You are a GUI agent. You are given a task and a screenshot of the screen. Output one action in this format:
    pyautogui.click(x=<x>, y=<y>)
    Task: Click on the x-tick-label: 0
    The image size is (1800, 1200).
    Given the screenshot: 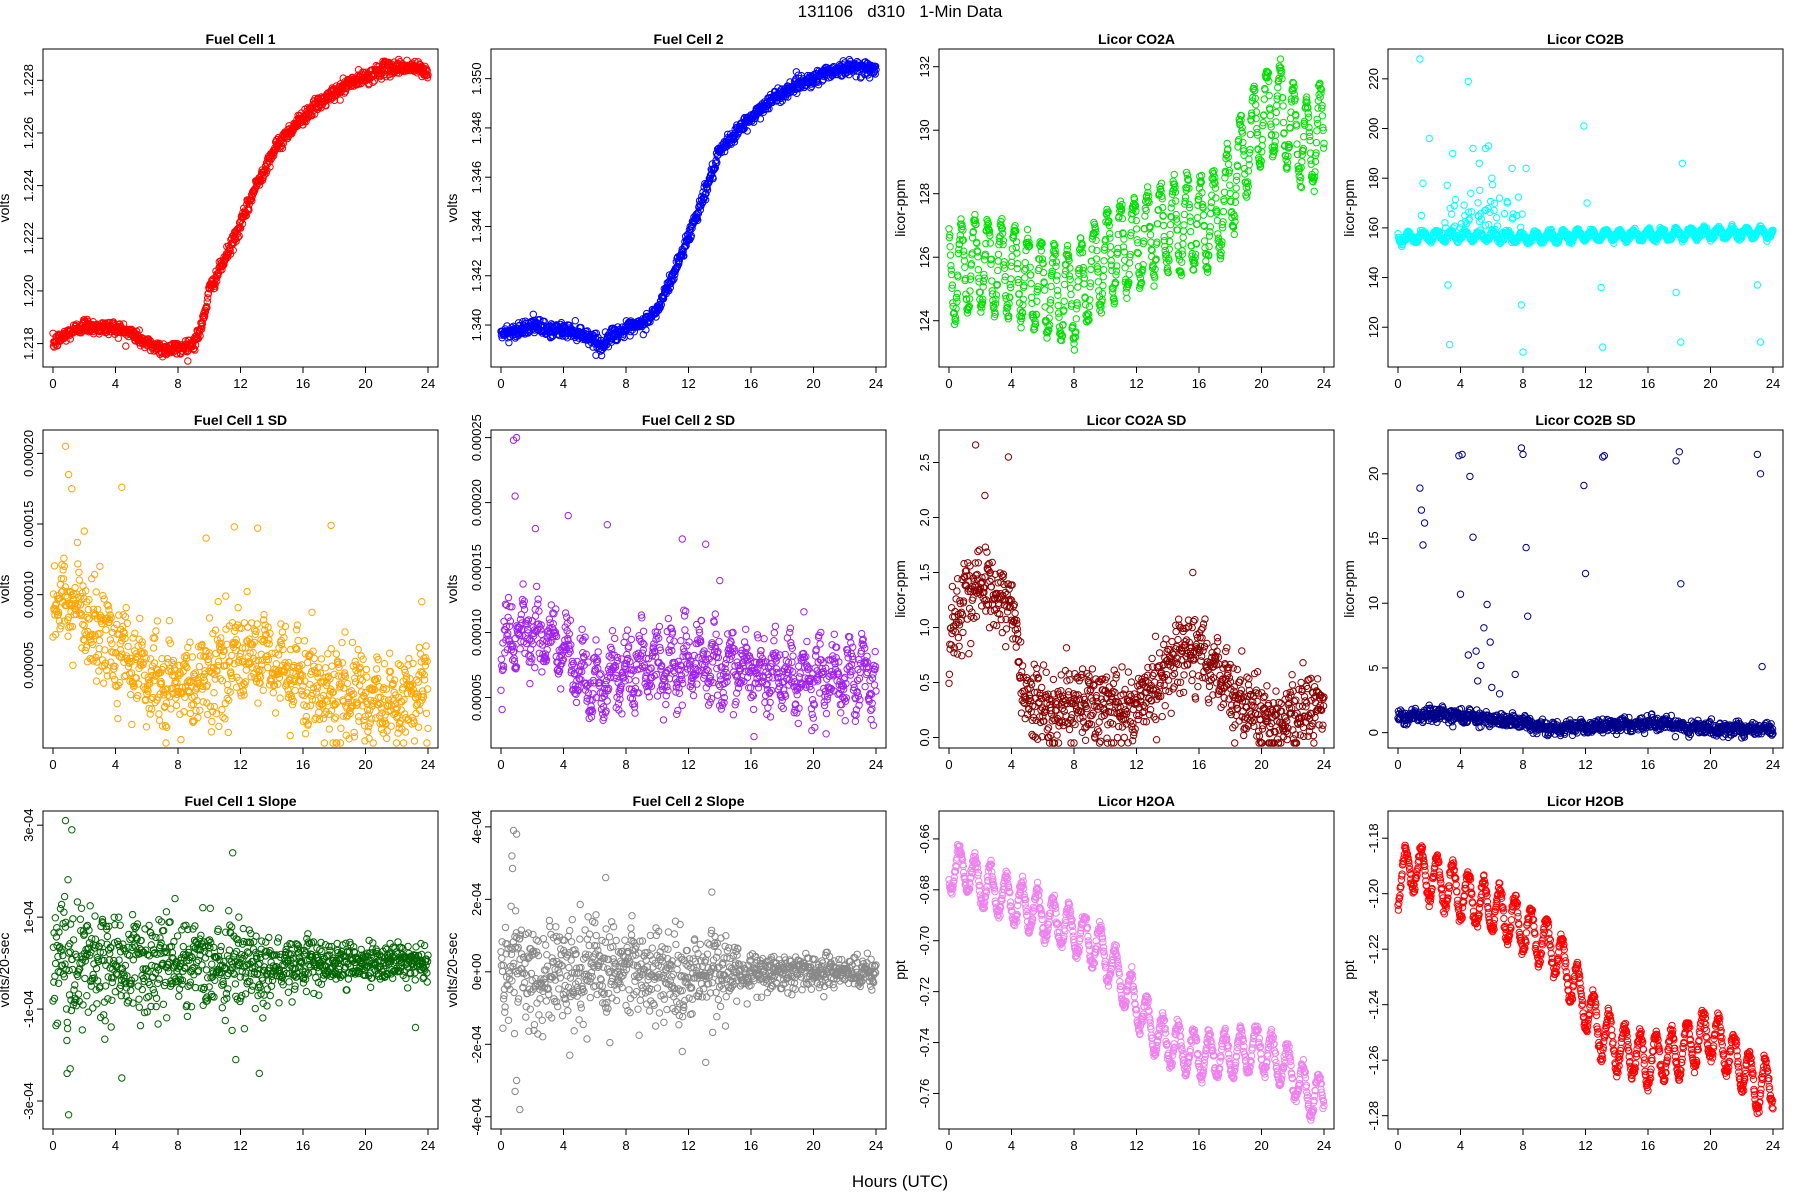 What is the action you would take?
    pyautogui.click(x=1397, y=383)
    